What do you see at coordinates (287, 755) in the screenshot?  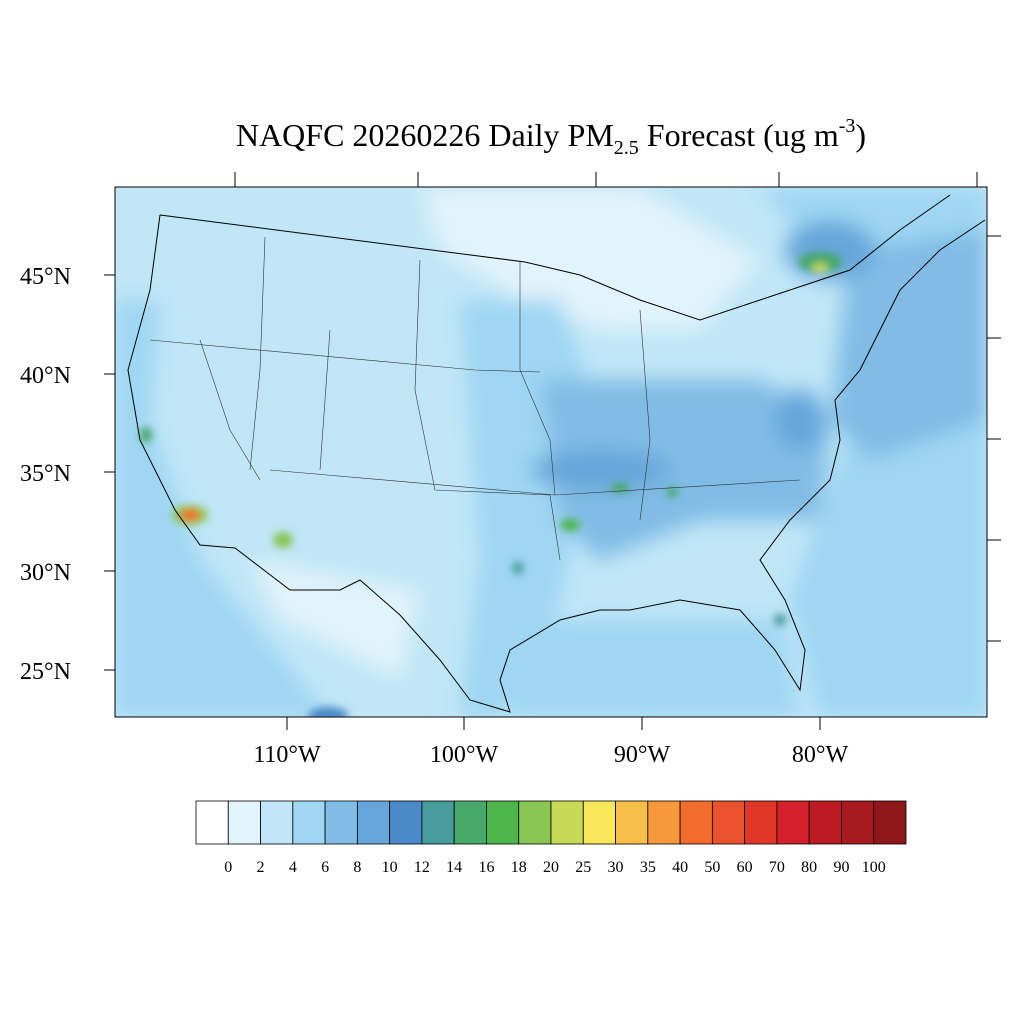 I see `lon-label: 110°W` at bounding box center [287, 755].